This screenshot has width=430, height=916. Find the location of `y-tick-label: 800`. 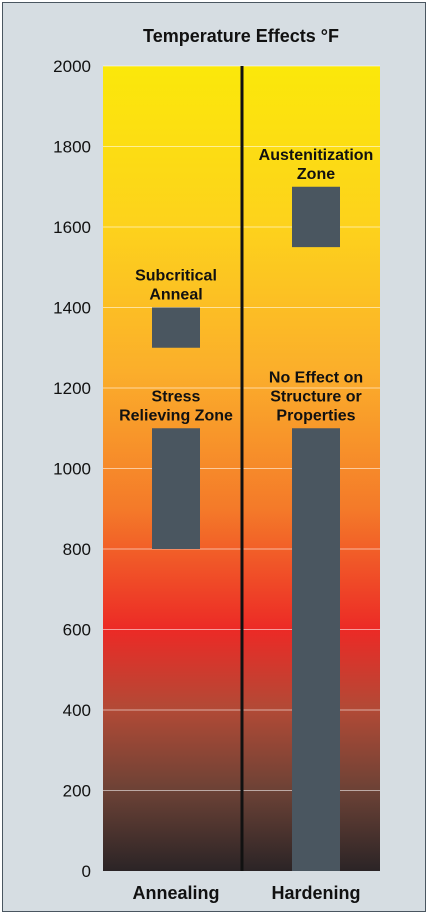

y-tick-label: 800 is located at coordinates (77, 549).